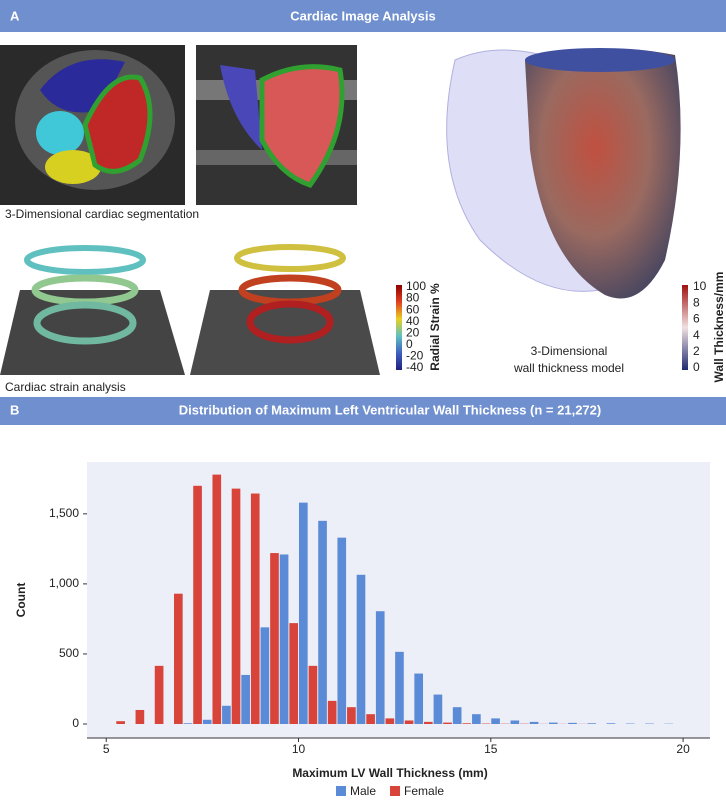 This screenshot has width=726, height=805. I want to click on panel-label: A, so click(15, 15).